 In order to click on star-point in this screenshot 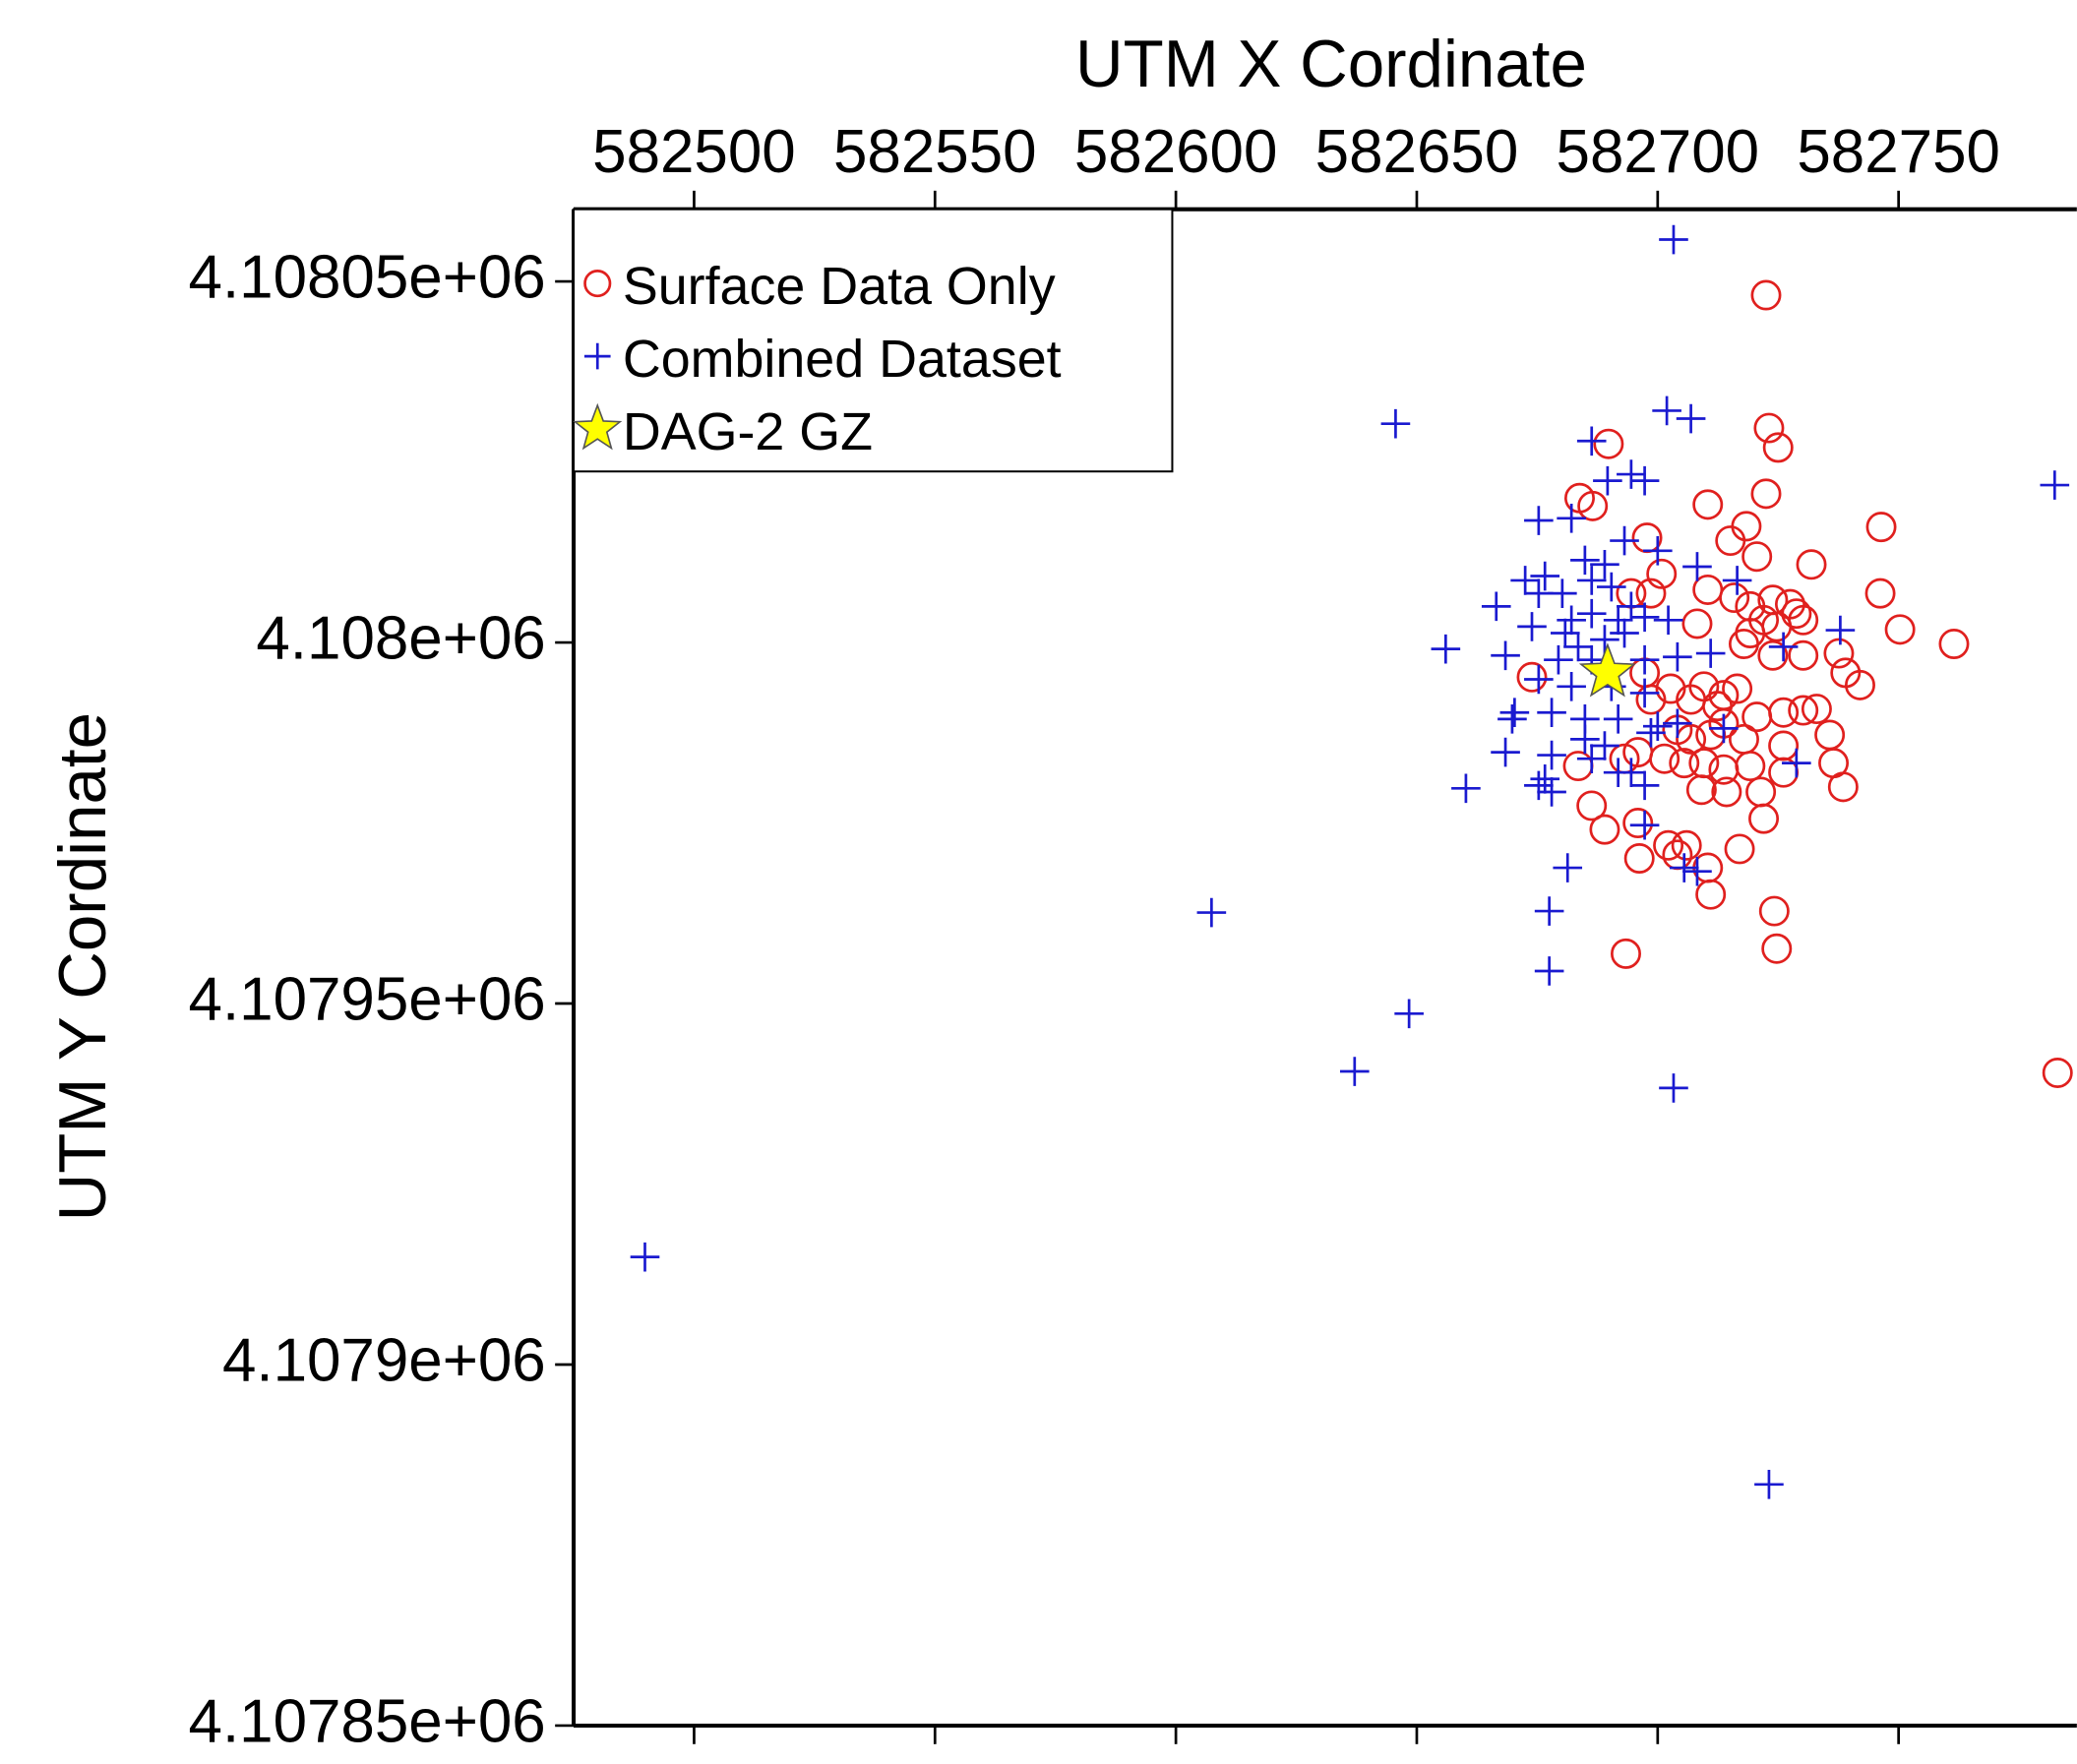, I will do `click(1607, 670)`.